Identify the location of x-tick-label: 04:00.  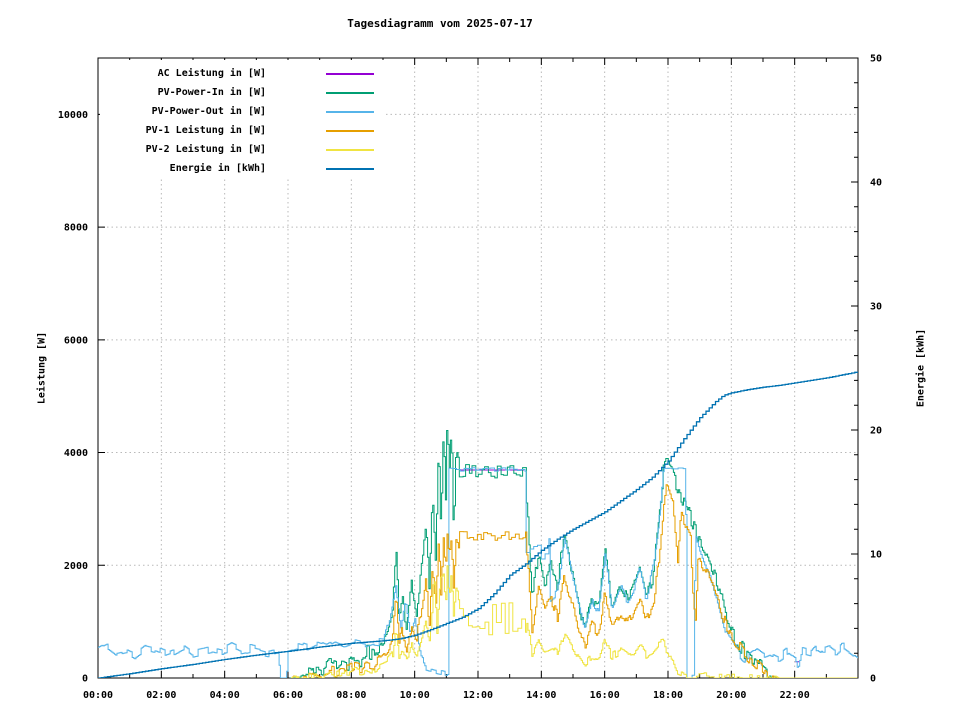
(225, 695).